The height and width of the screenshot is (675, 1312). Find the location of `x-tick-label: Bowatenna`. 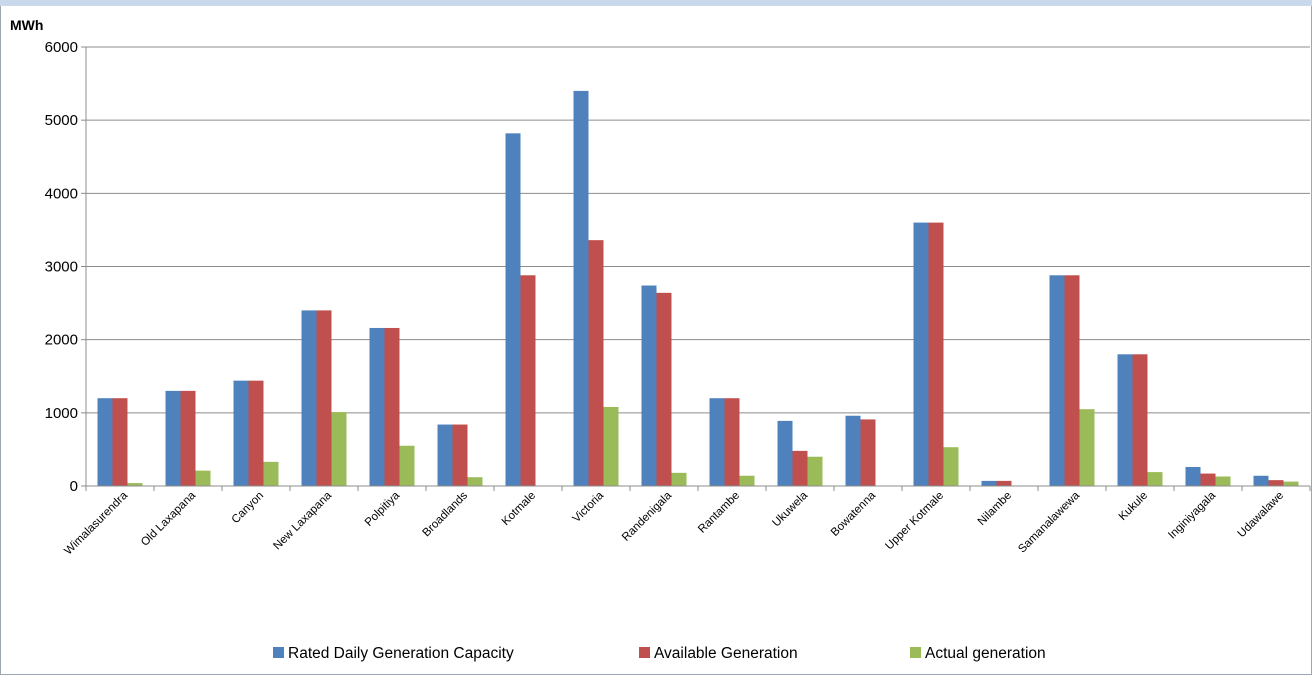

x-tick-label: Bowatenna is located at coordinates (854, 514).